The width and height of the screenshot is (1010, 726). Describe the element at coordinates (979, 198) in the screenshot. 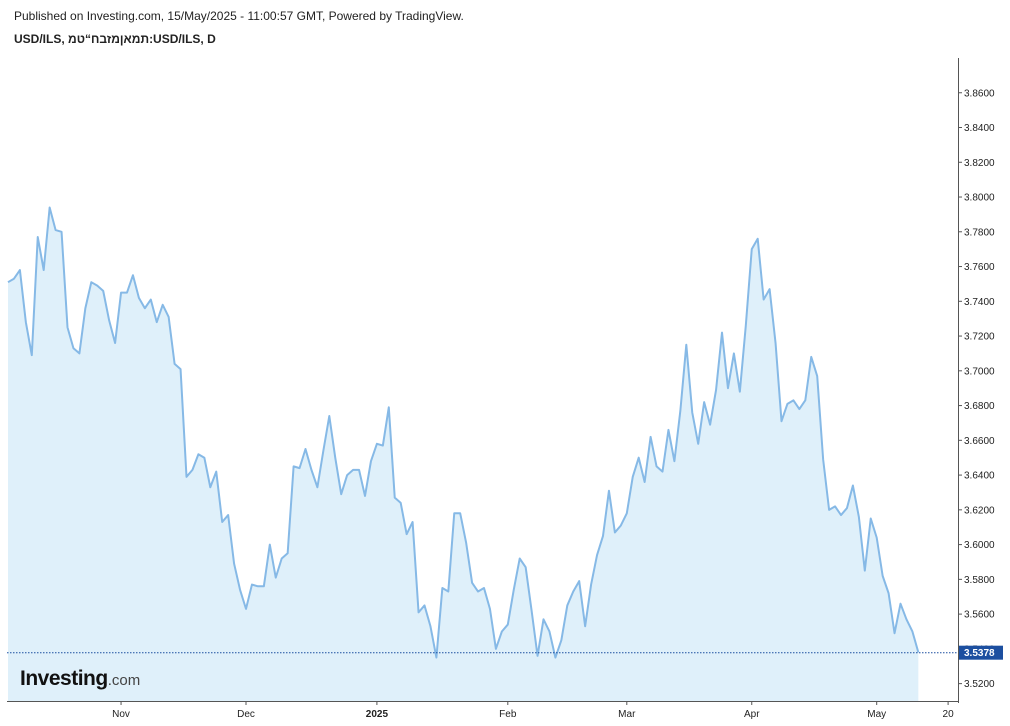

I see `y-tick-label: 3.8000` at that location.